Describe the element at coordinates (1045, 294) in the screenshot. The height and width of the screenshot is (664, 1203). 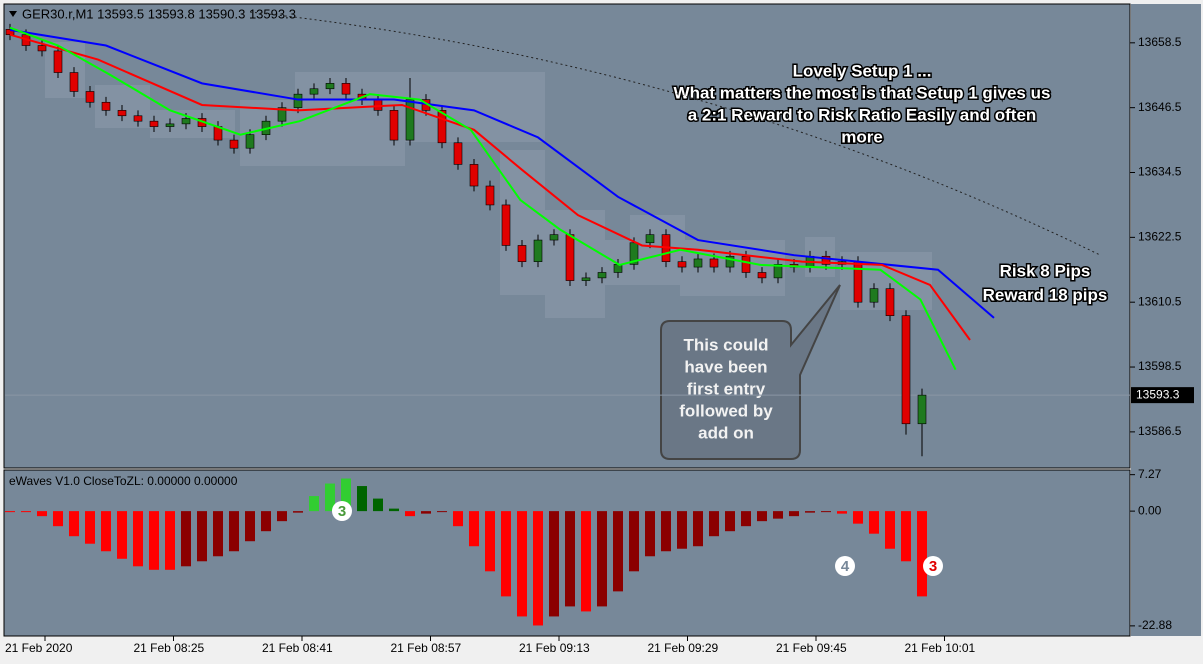
I see `annotation: Reward 18 pips` at that location.